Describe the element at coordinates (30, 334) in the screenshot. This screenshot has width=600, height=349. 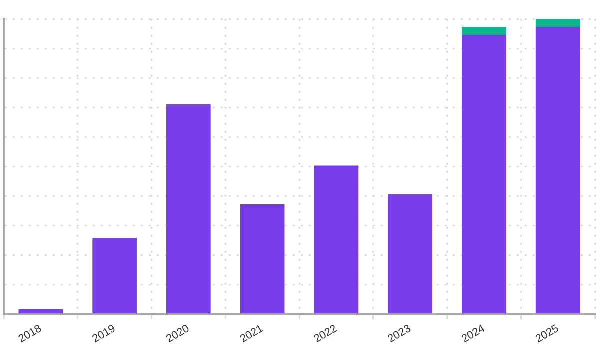
I see `x-tick-label: 2018` at that location.